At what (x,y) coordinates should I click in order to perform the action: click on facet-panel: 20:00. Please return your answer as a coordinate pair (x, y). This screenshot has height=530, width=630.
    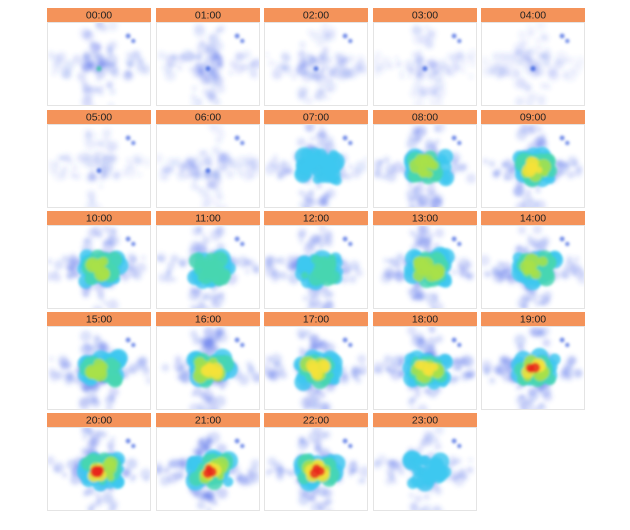
    Looking at the image, I should click on (99, 462).